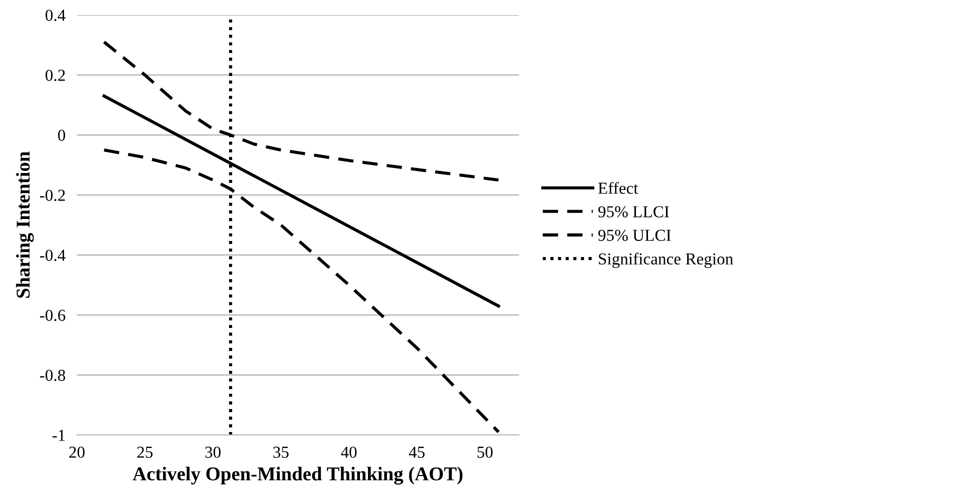 This screenshot has width=961, height=500. Describe the element at coordinates (281, 452) in the screenshot. I see `x-tick-label: 35` at that location.